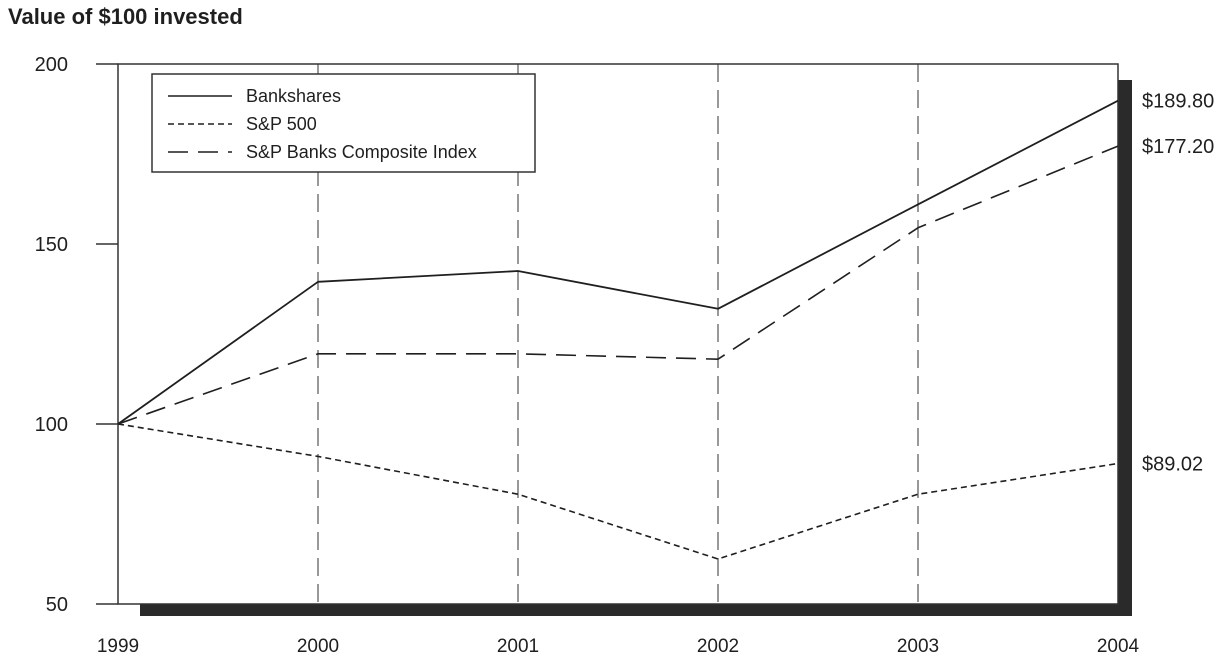 The height and width of the screenshot is (656, 1228). I want to click on legend-label-s-p-500: S&P 500, so click(281, 124).